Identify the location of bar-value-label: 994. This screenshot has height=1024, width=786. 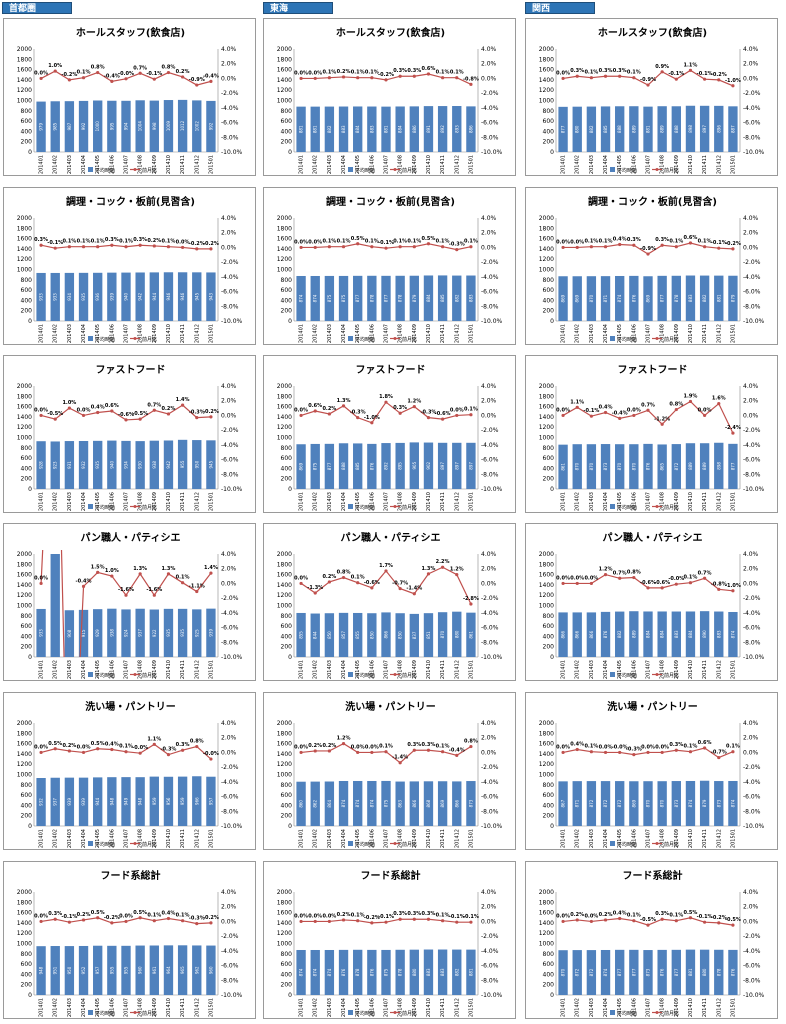
(126, 126).